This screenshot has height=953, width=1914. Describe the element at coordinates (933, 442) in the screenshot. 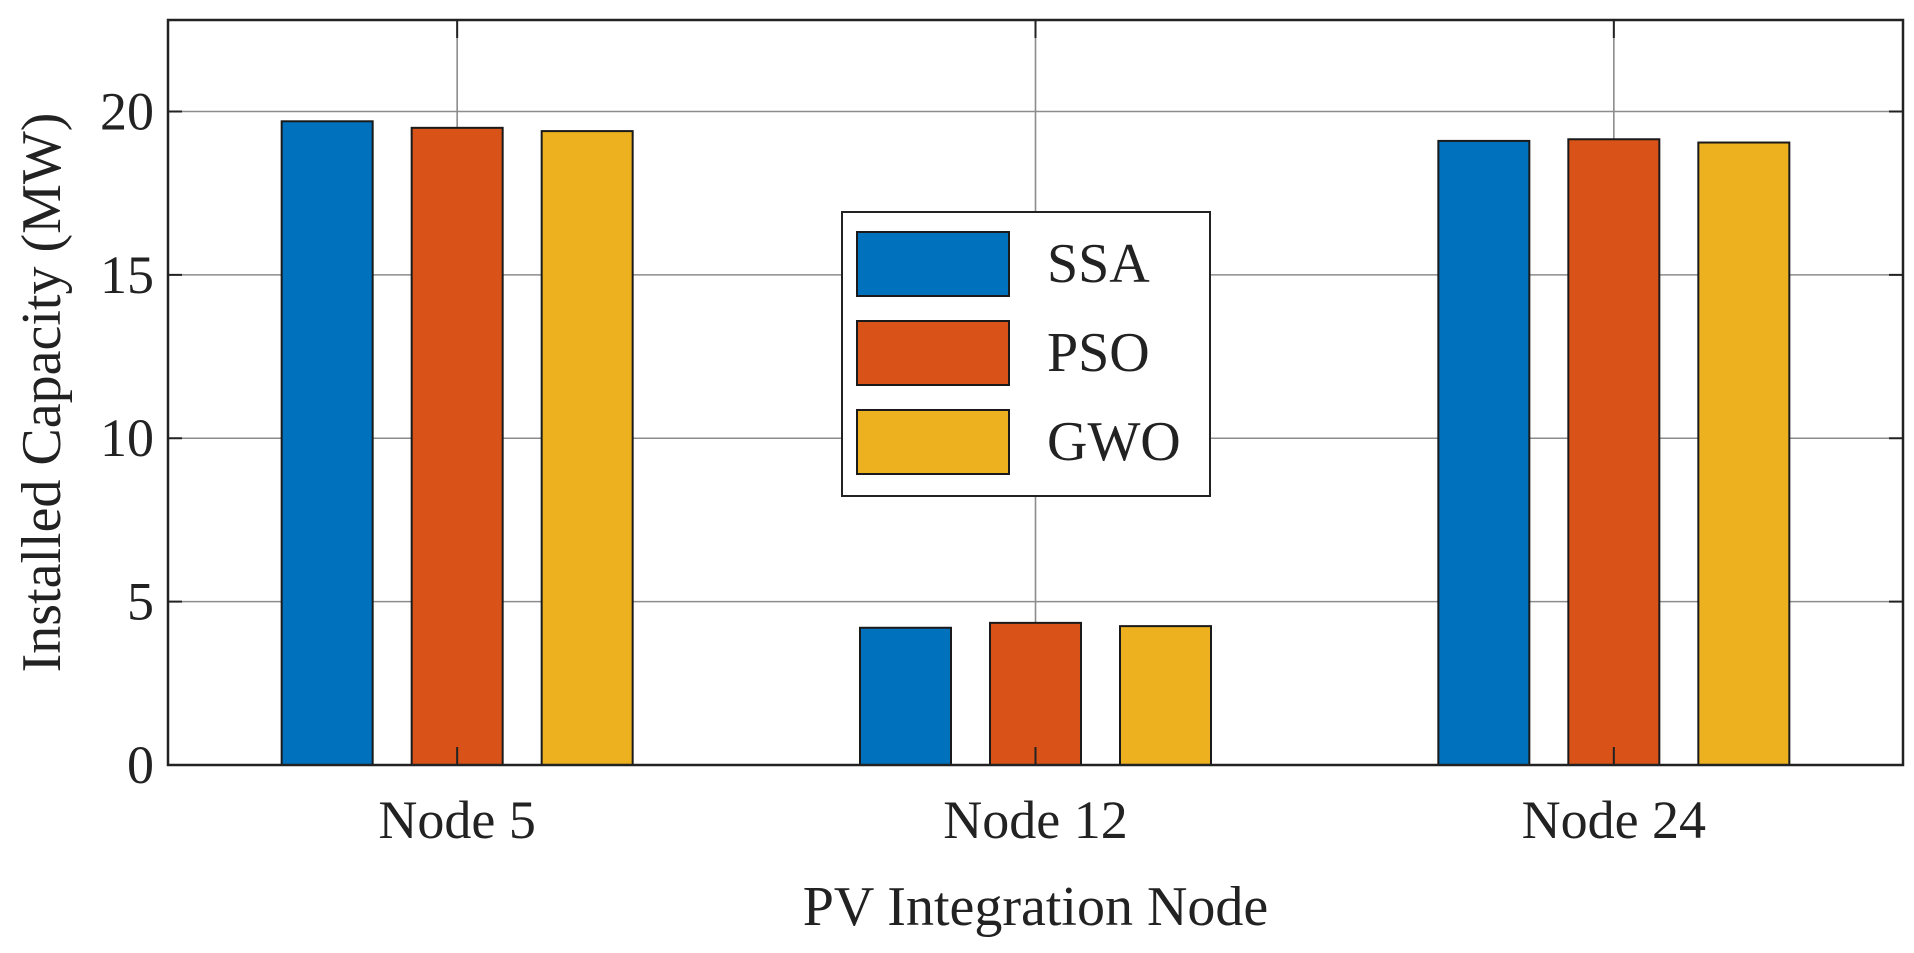

I see `legend-swatch-gwo` at that location.